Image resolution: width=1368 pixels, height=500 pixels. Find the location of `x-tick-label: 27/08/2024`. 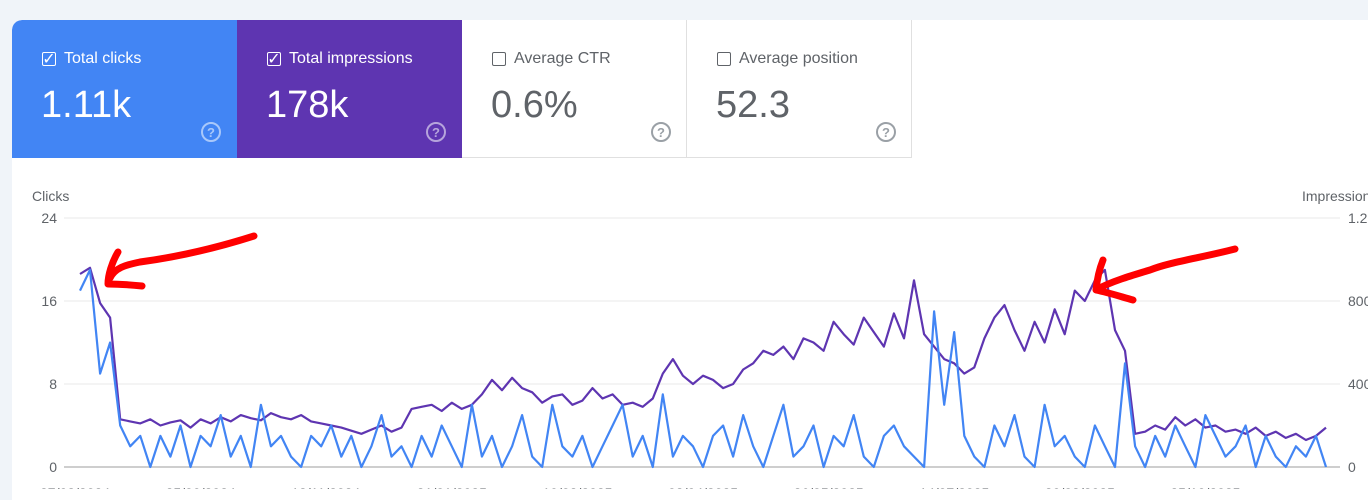

x-tick-label: 27/08/2024 is located at coordinates (75, 487).